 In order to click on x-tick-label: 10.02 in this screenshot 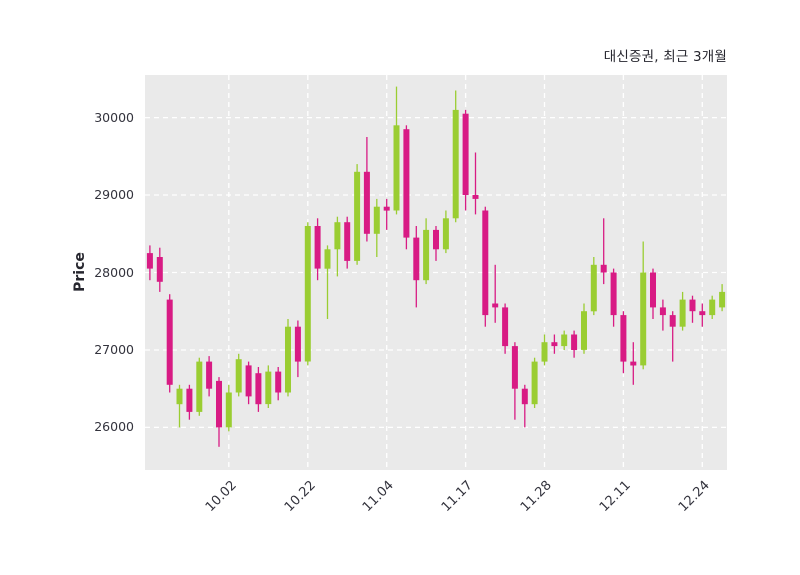, I will do `click(221, 496)`.